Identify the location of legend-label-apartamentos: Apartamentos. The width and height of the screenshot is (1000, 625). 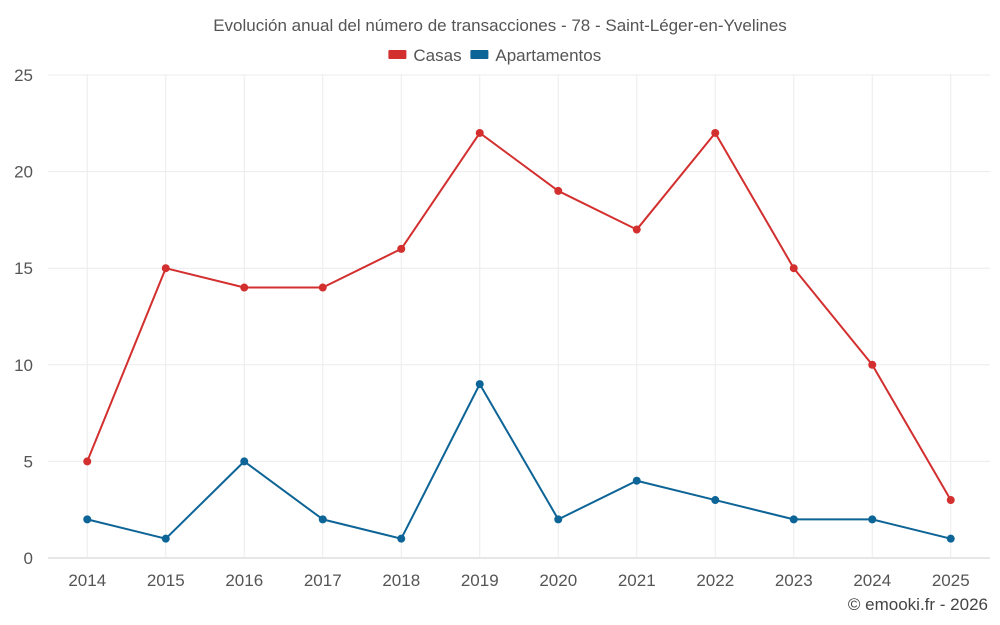
(548, 55).